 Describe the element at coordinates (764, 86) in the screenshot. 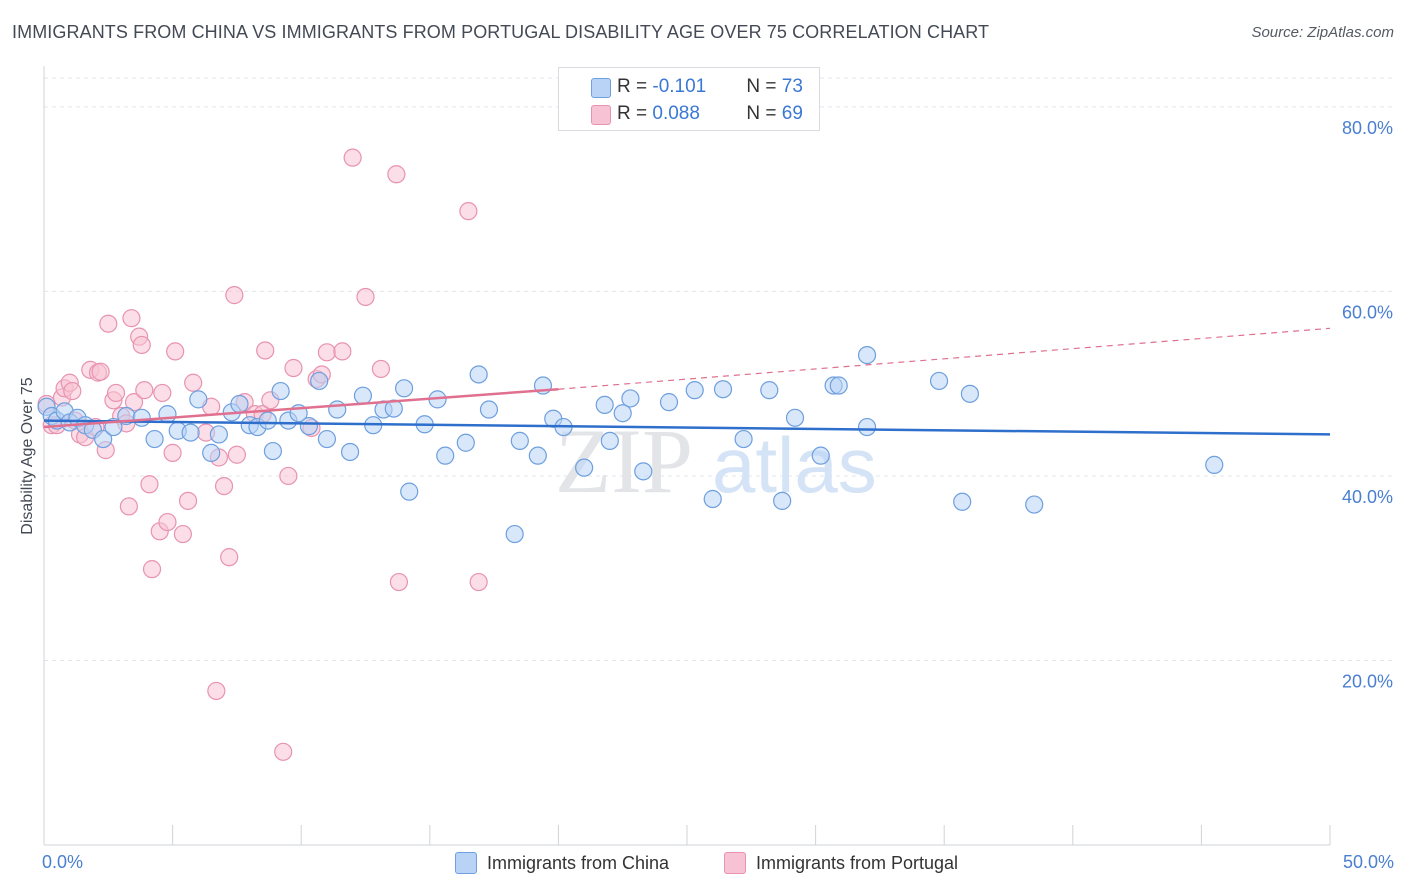

I see `china-n-label: N =` at that location.